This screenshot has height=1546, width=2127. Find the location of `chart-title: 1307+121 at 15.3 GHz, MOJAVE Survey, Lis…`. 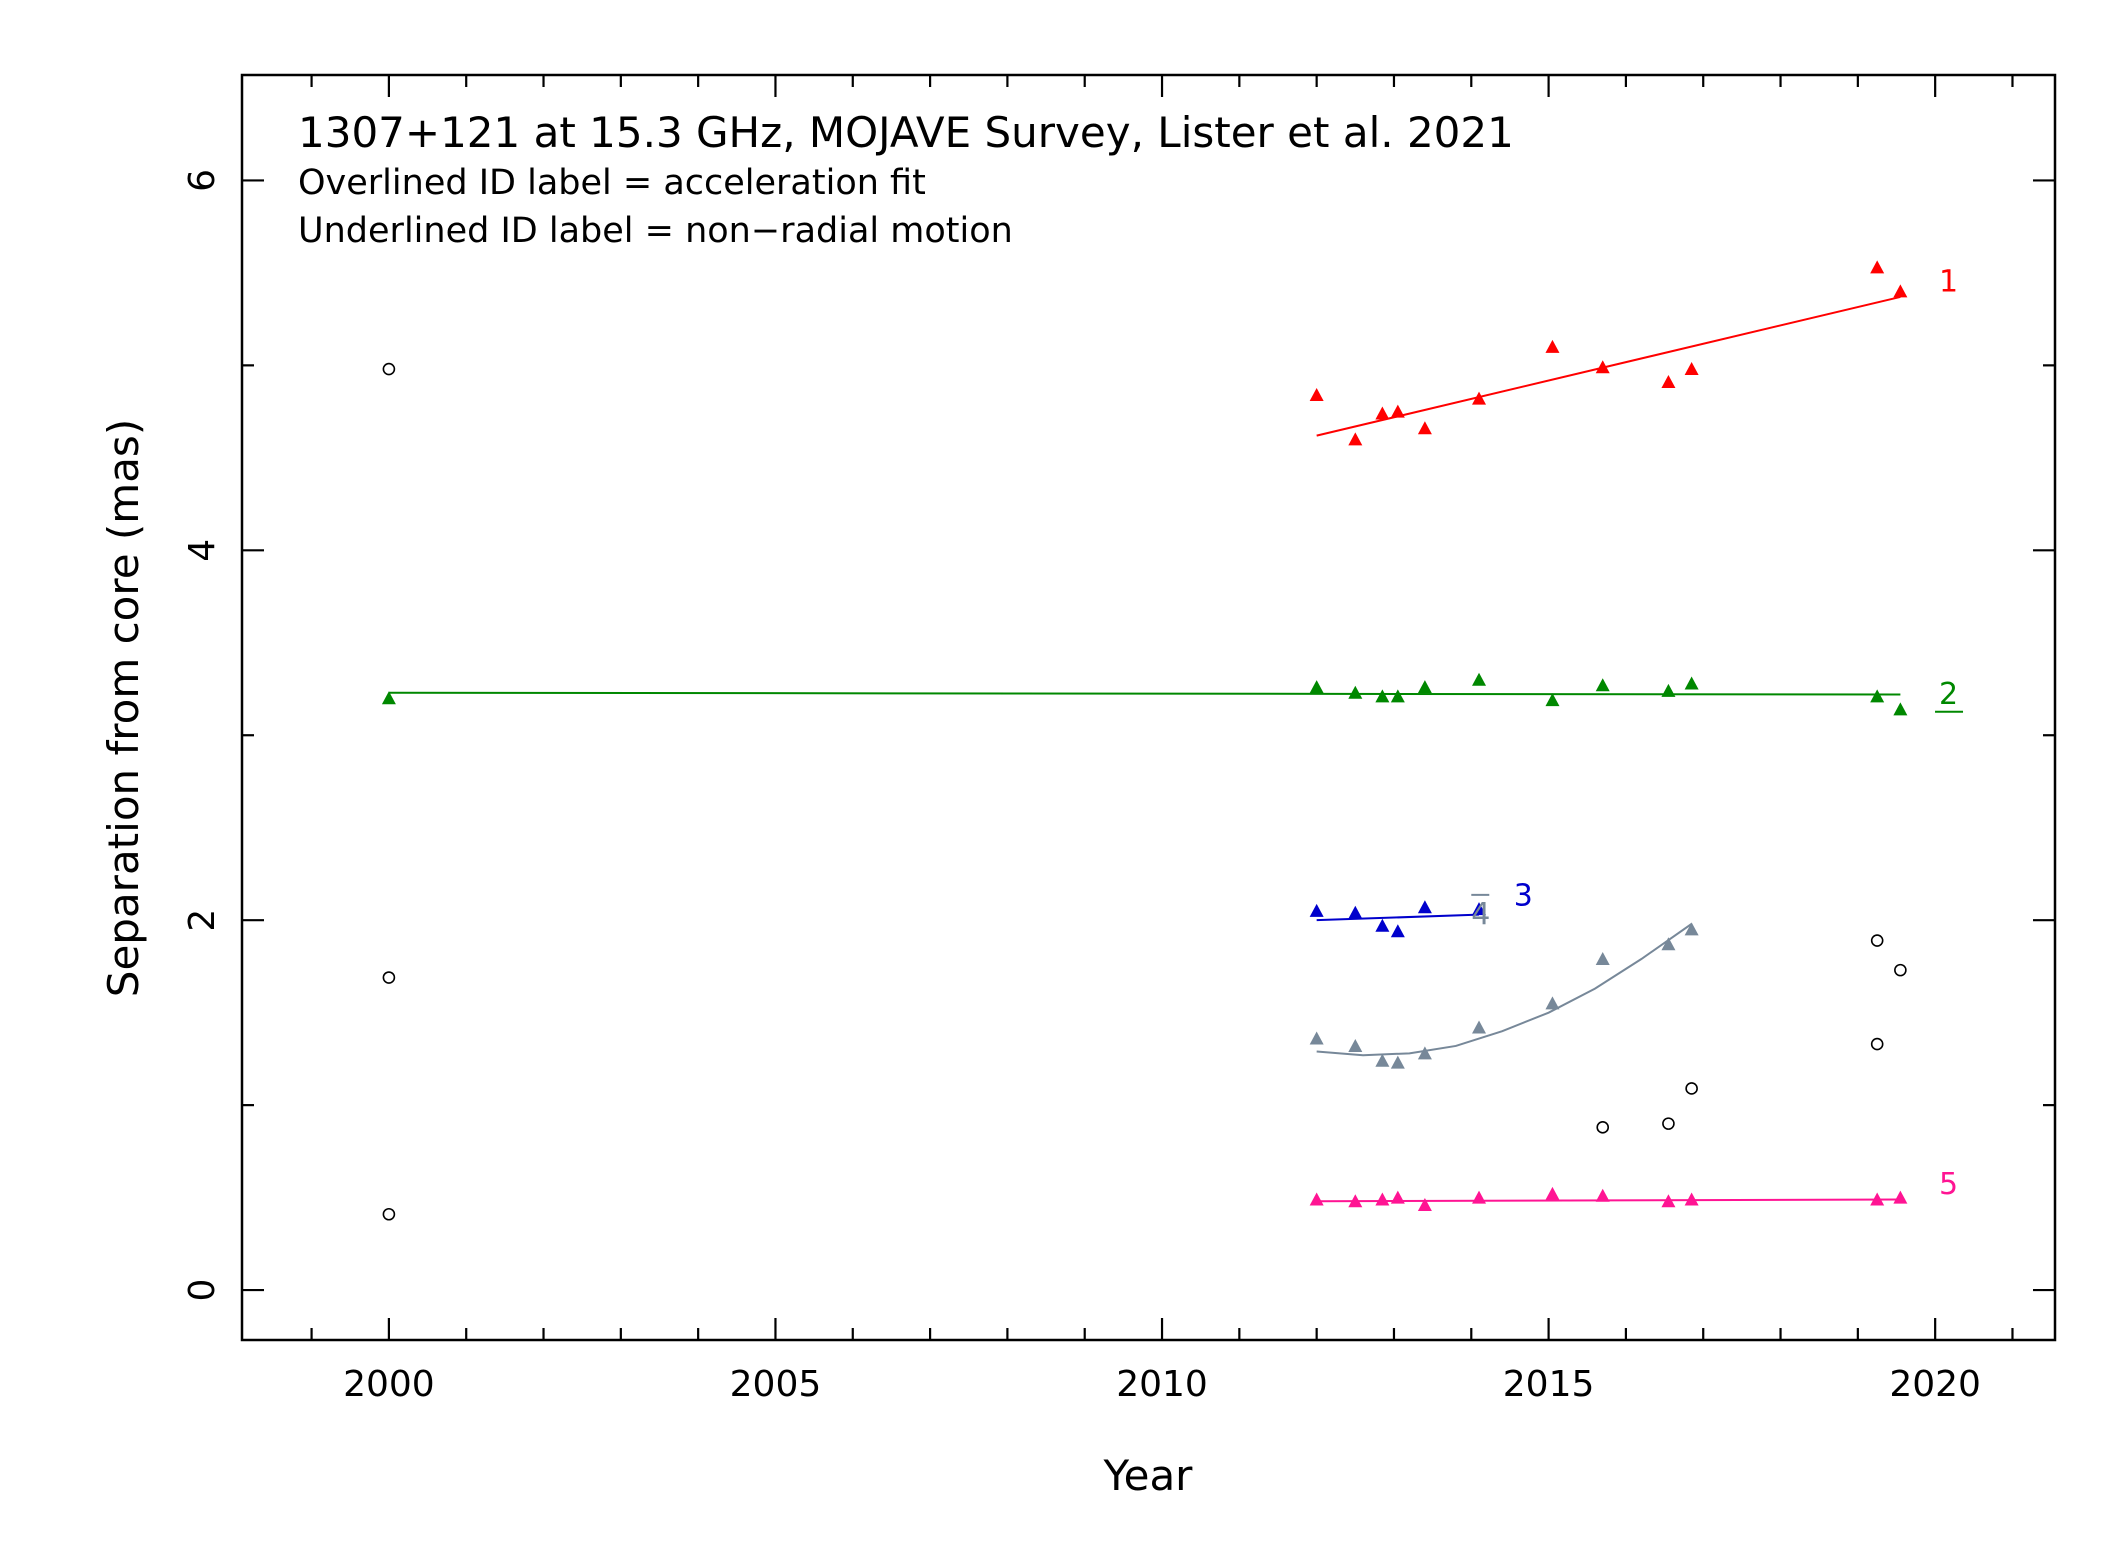

chart-title: 1307+121 at 15.3 GHz, MOJAVE Survey, Lis… is located at coordinates (906, 132).